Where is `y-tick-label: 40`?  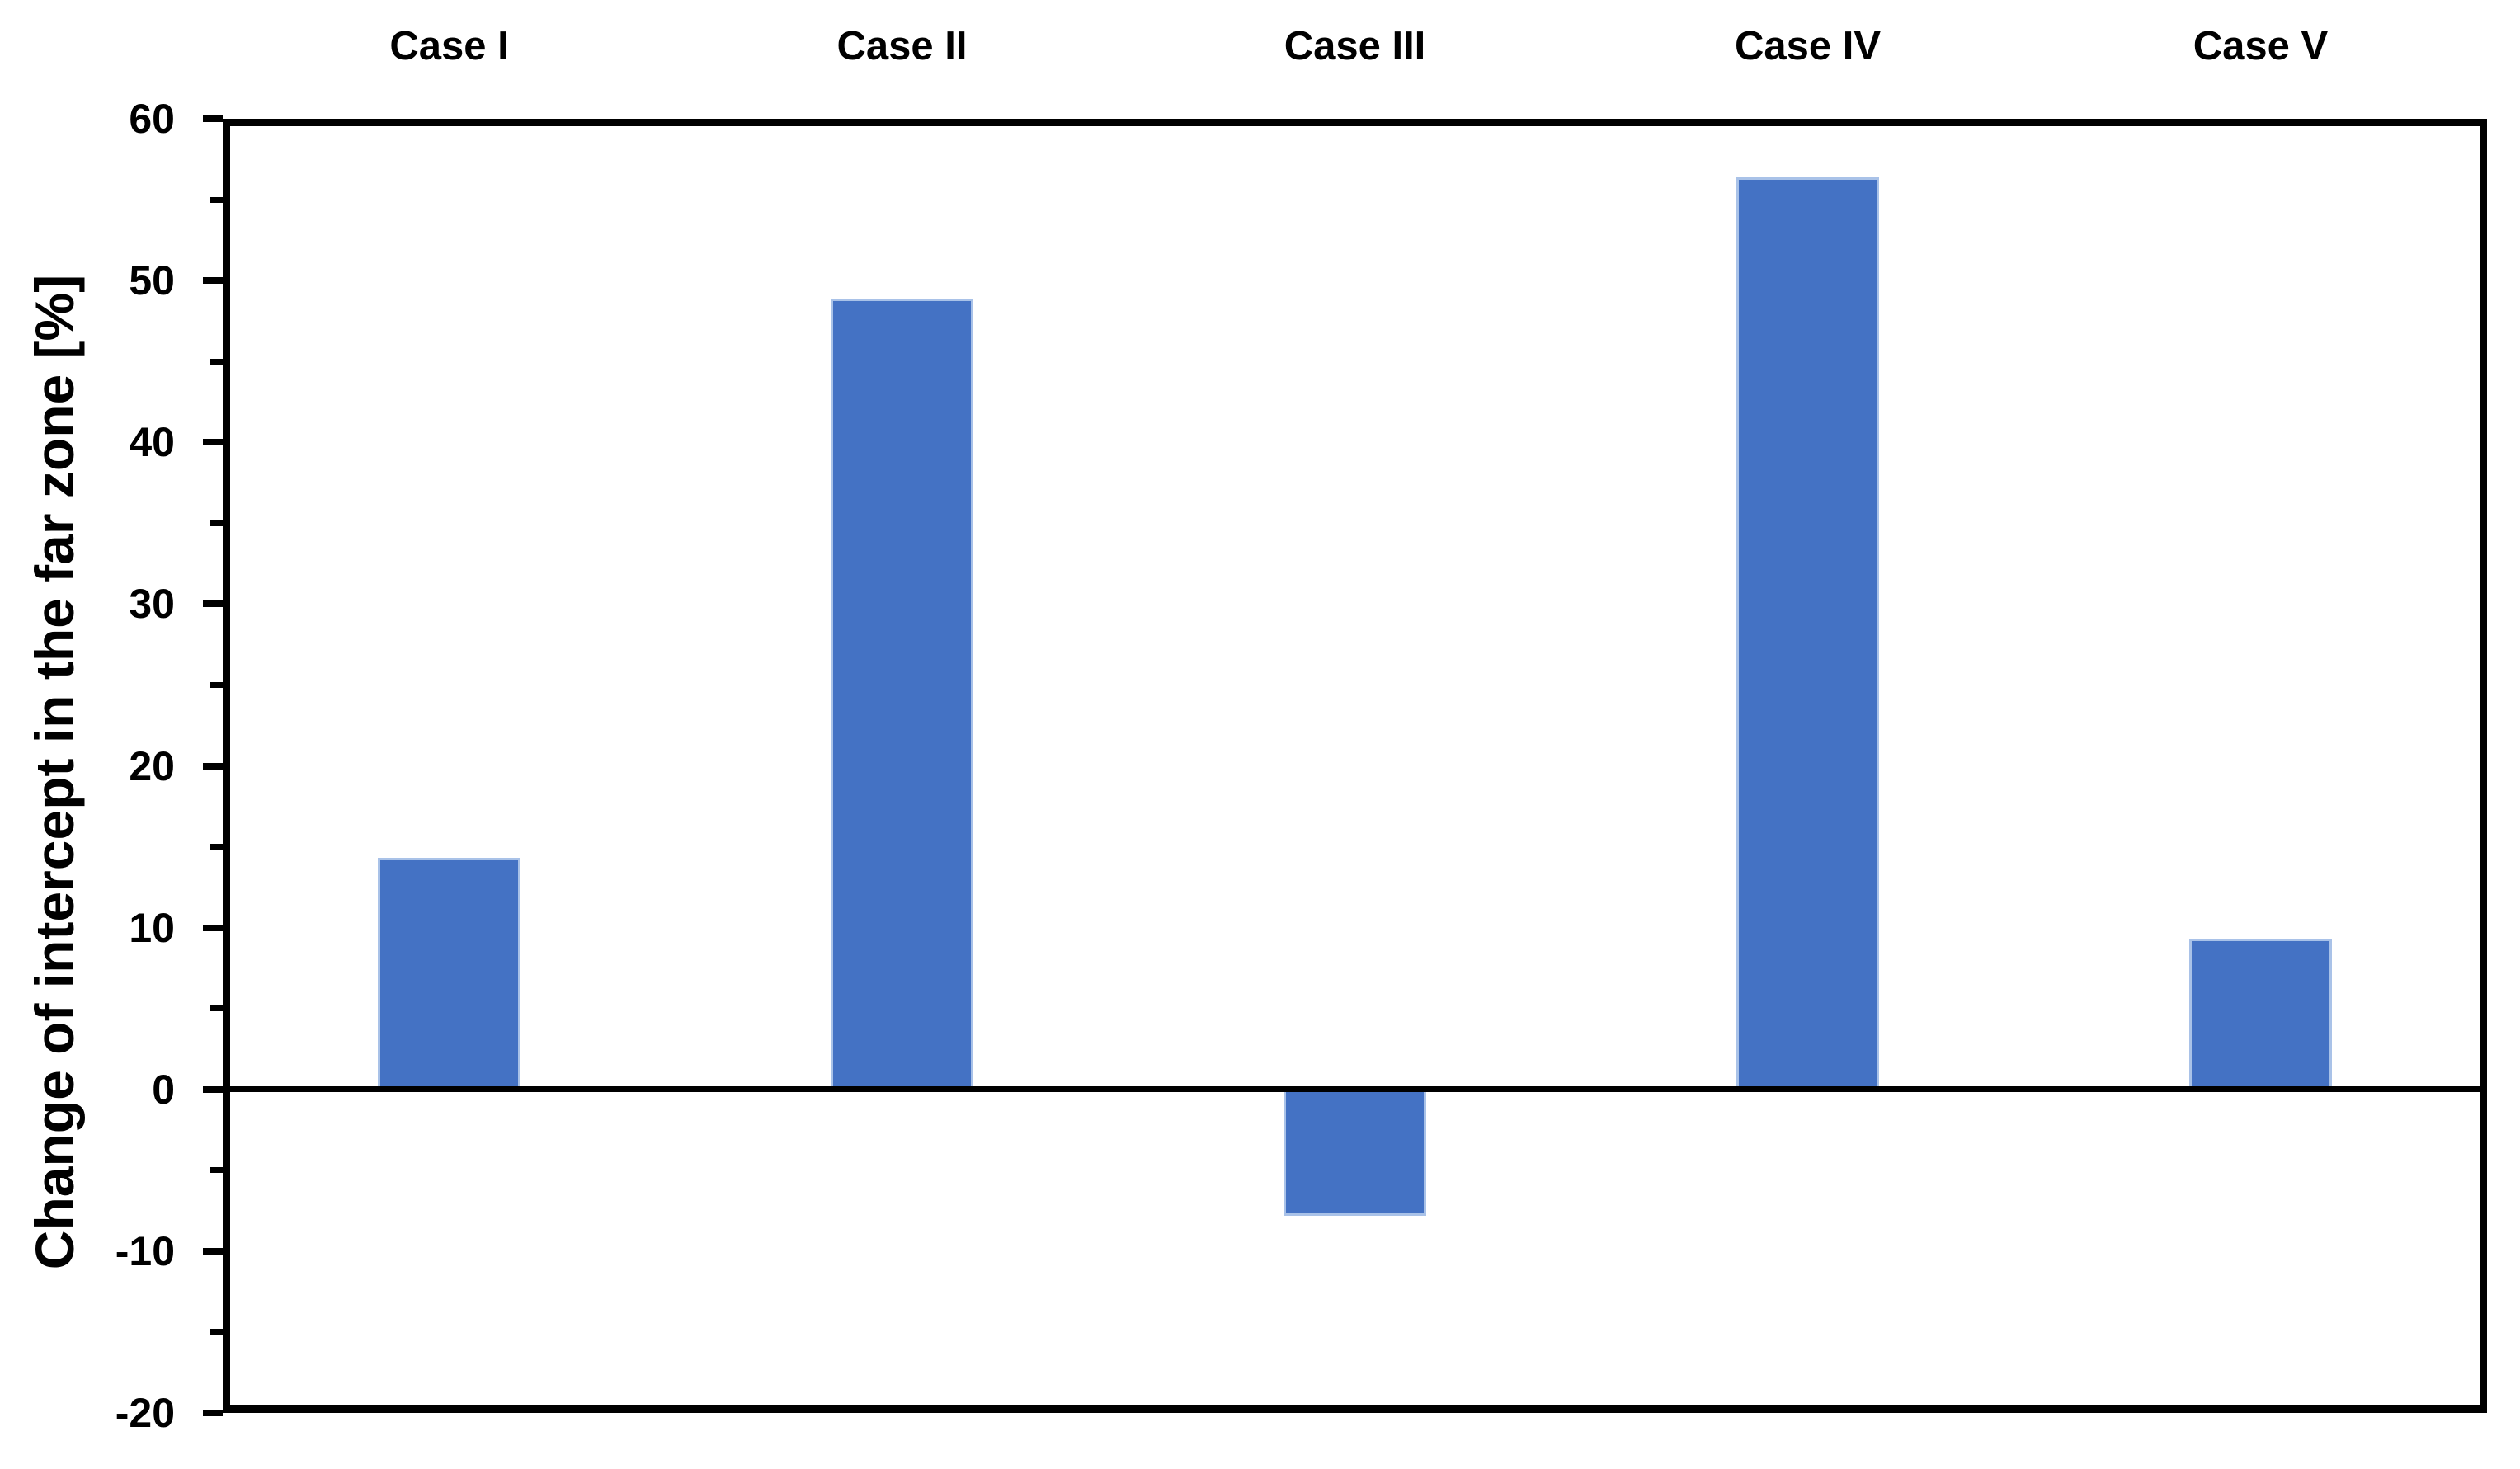 y-tick-label: 40 is located at coordinates (152, 442).